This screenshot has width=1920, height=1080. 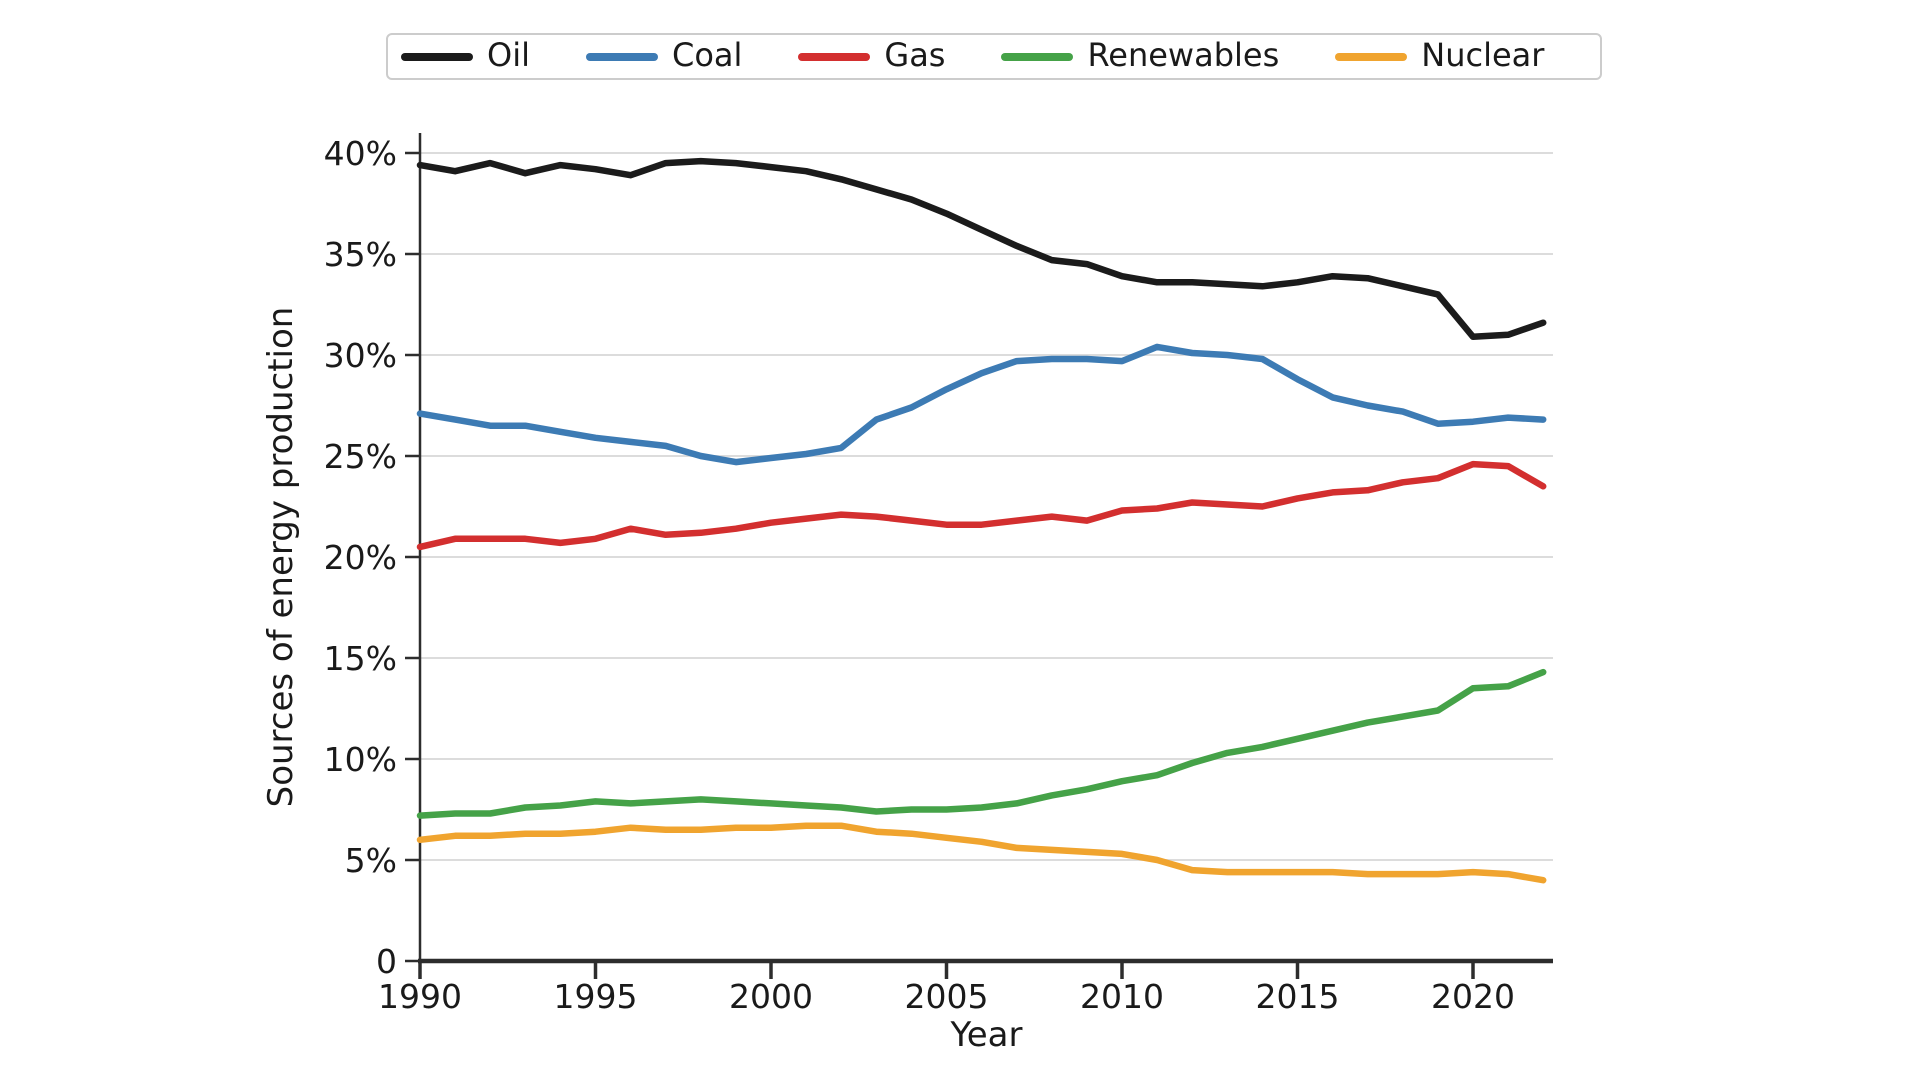 I want to click on y-tick-label: 15%, so click(x=360, y=658).